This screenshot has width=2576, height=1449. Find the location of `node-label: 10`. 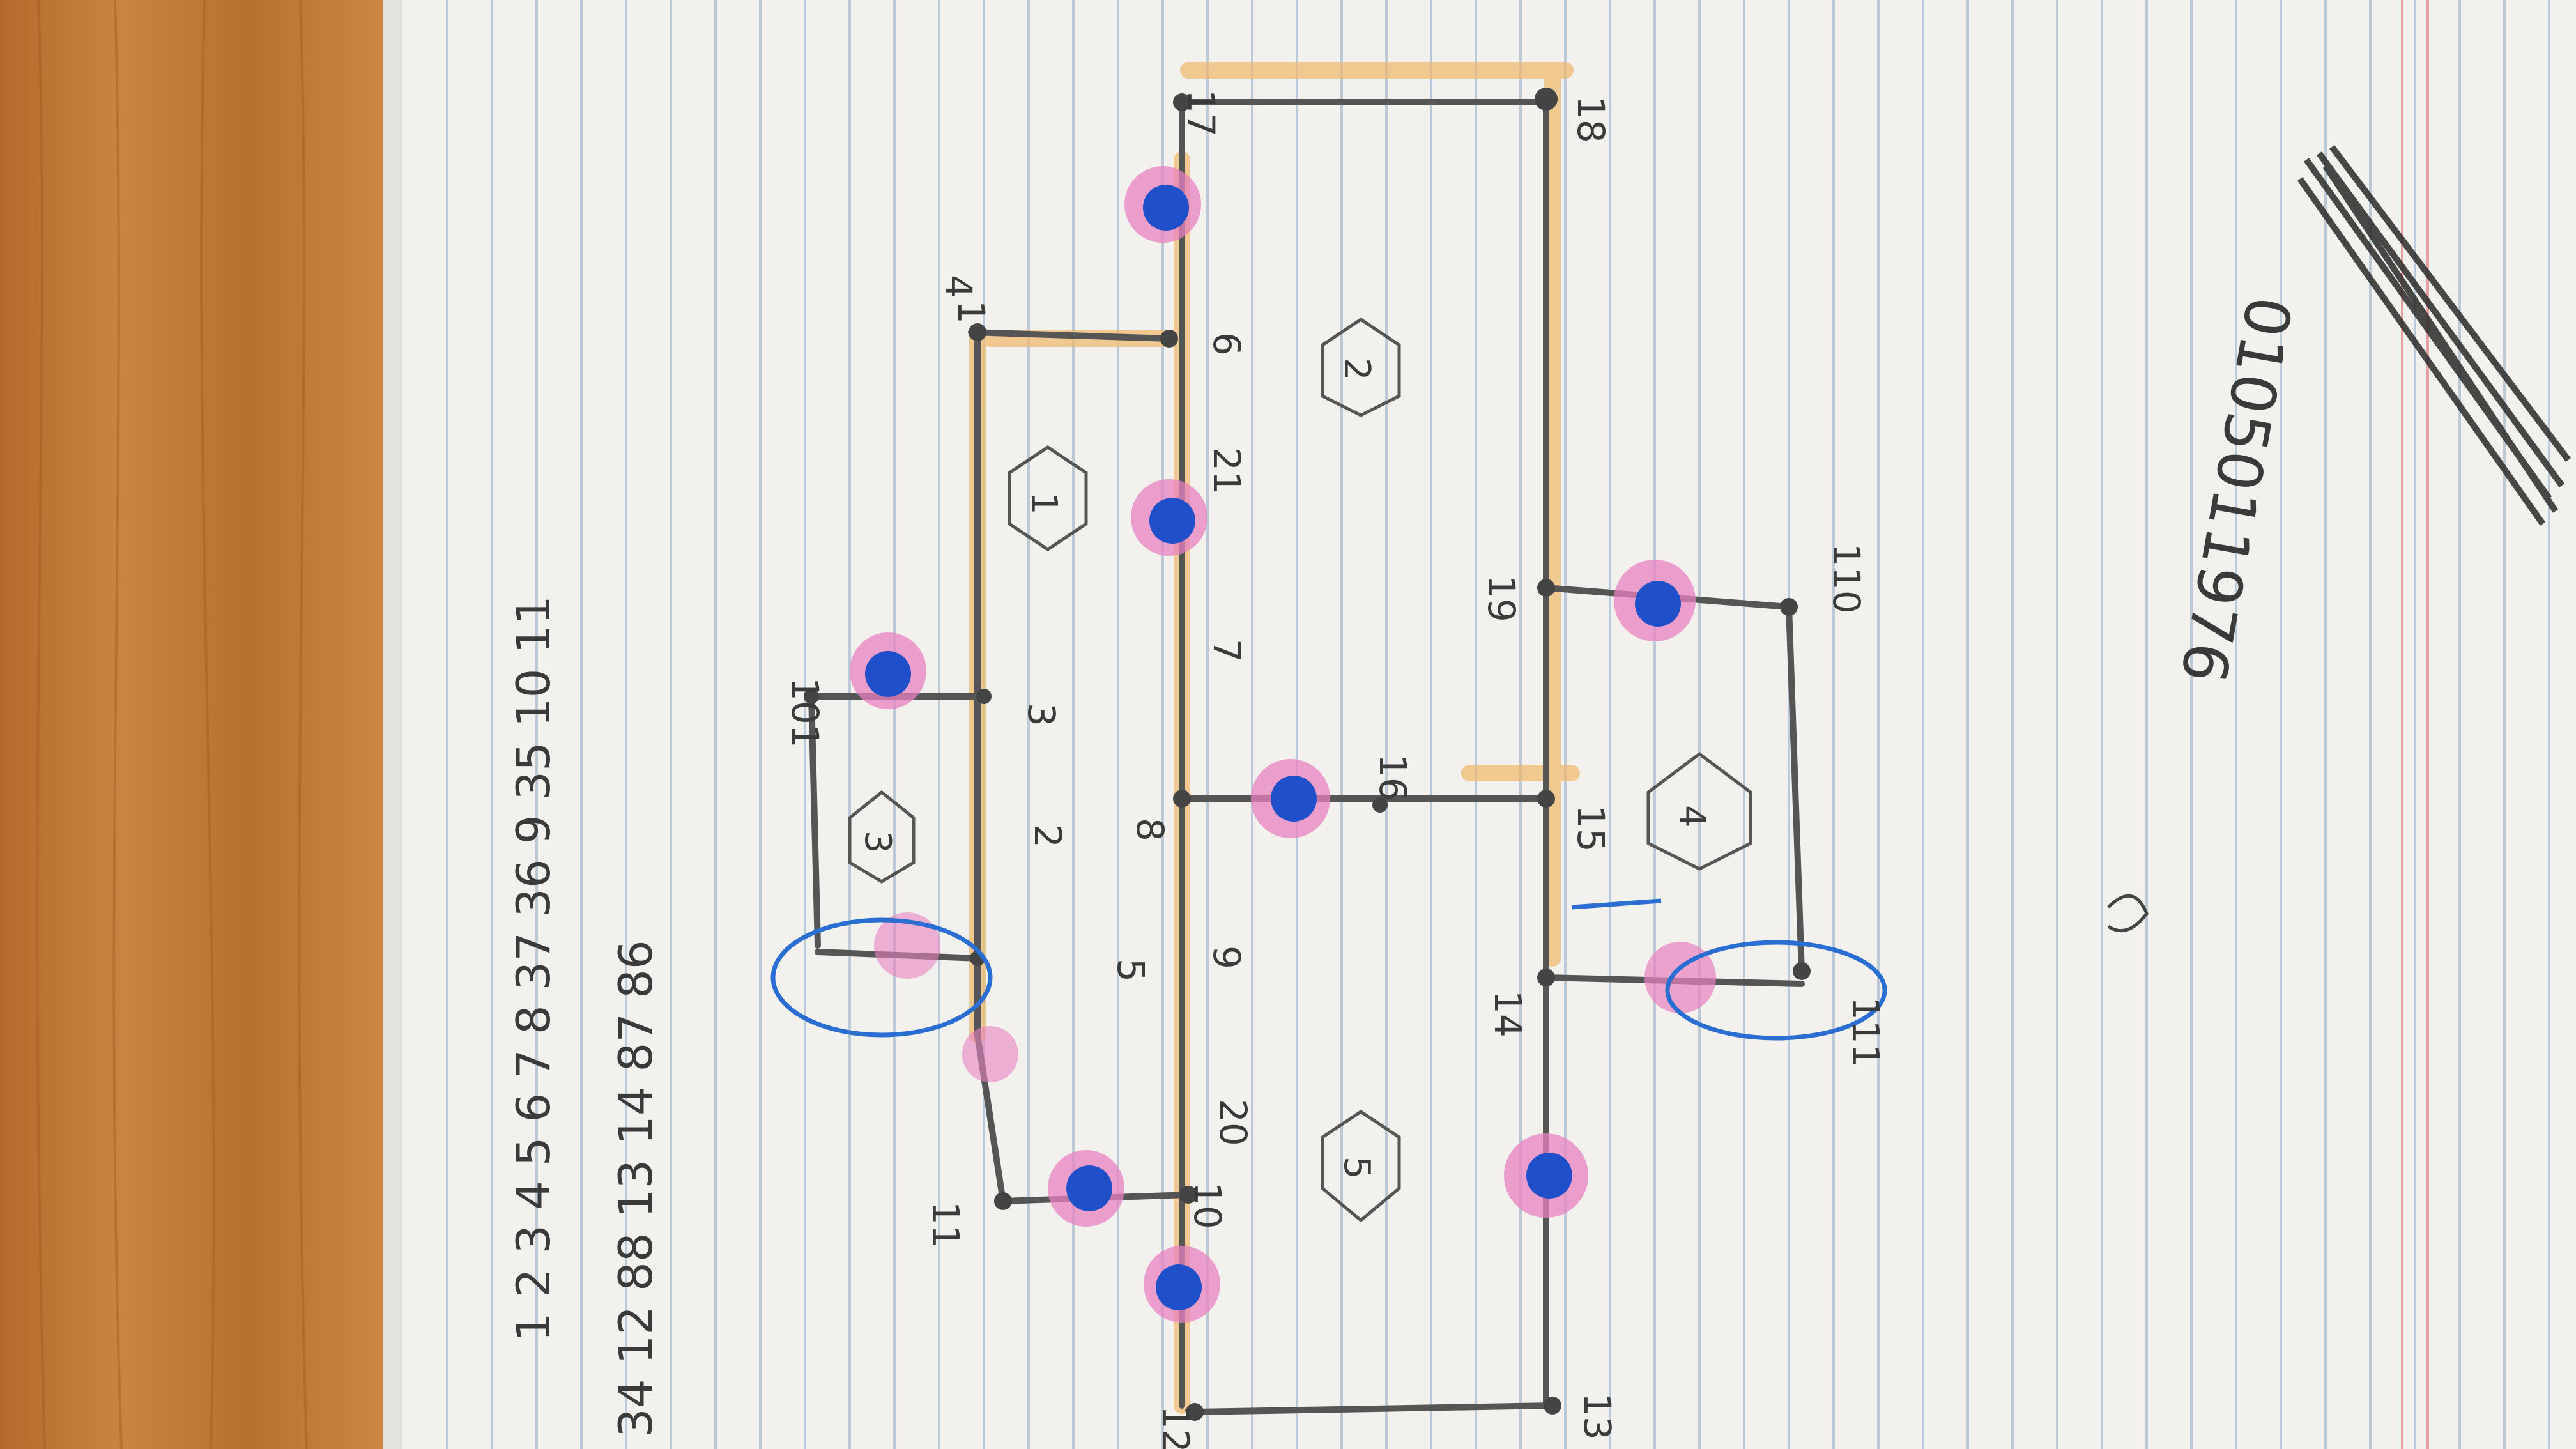

node-label: 10 is located at coordinates (1207, 1205).